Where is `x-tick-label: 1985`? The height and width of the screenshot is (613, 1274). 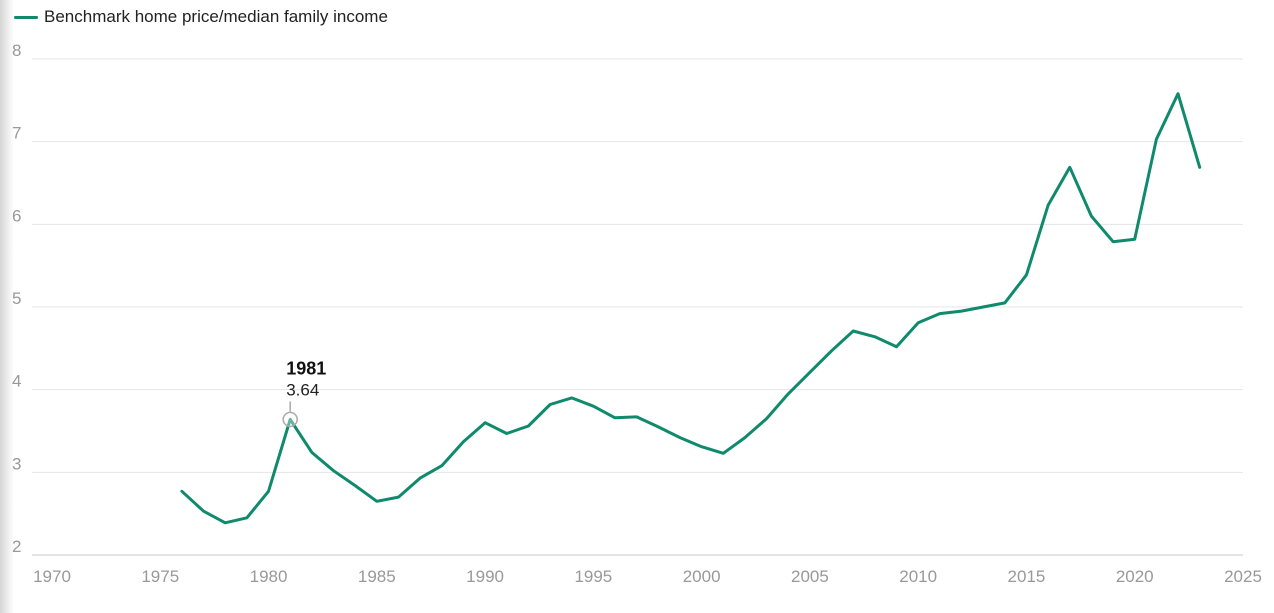 x-tick-label: 1985 is located at coordinates (377, 576).